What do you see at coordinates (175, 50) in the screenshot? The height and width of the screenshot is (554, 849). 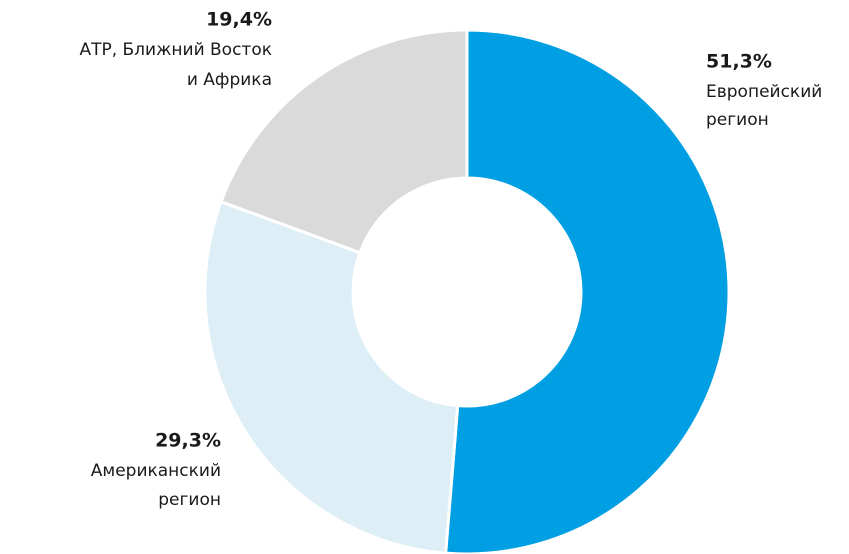 I see `category-label: АТР, Ближний Восток` at bounding box center [175, 50].